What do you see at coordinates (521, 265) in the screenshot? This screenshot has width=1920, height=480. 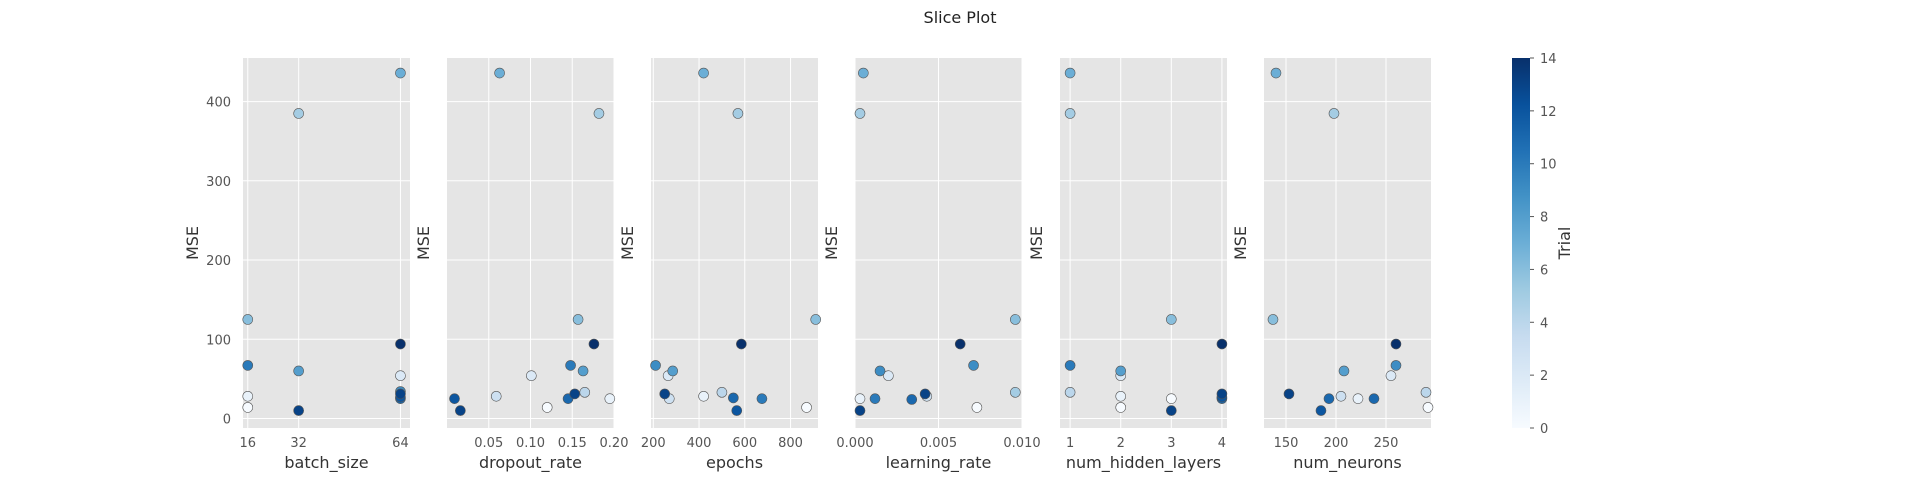 I see `panel-dropout_rate: 0.05 0.10 0.15 0.20 MSE dropout_rate` at bounding box center [521, 265].